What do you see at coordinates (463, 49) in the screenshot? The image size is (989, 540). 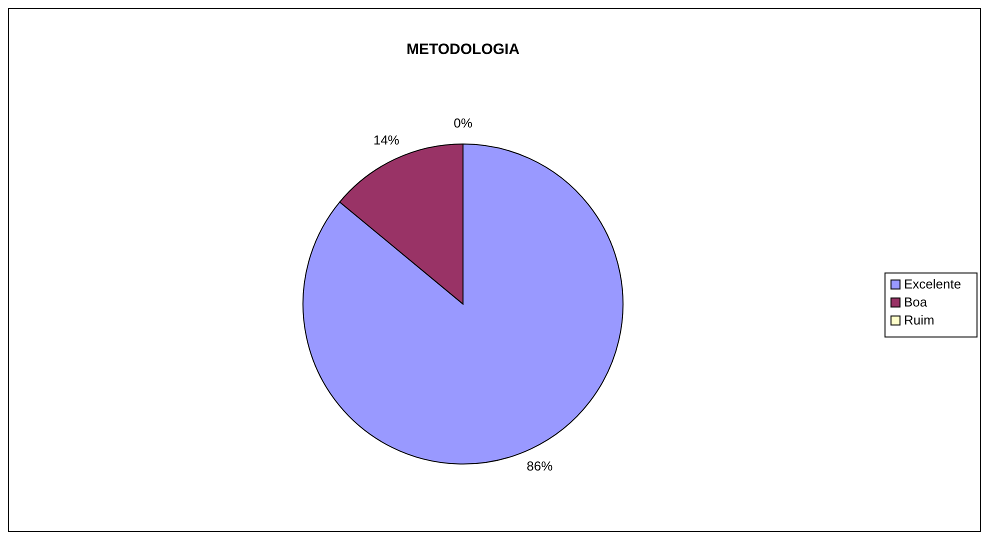 I see `chart-title: METODOLOGIA` at bounding box center [463, 49].